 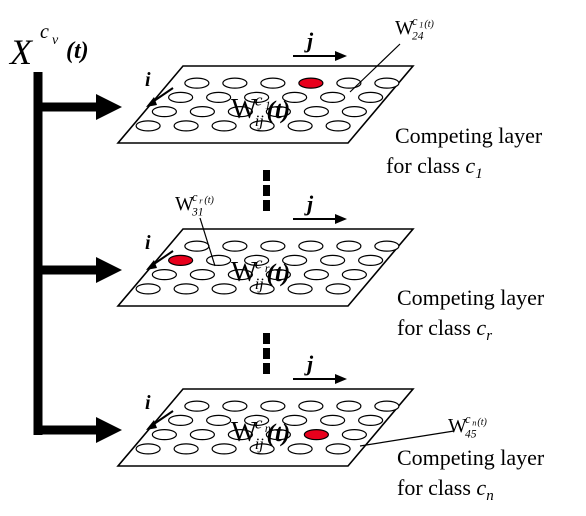 What do you see at coordinates (267, 268) in the screenshot?
I see `layer-weight-label-sup-sub: r` at bounding box center [267, 268].